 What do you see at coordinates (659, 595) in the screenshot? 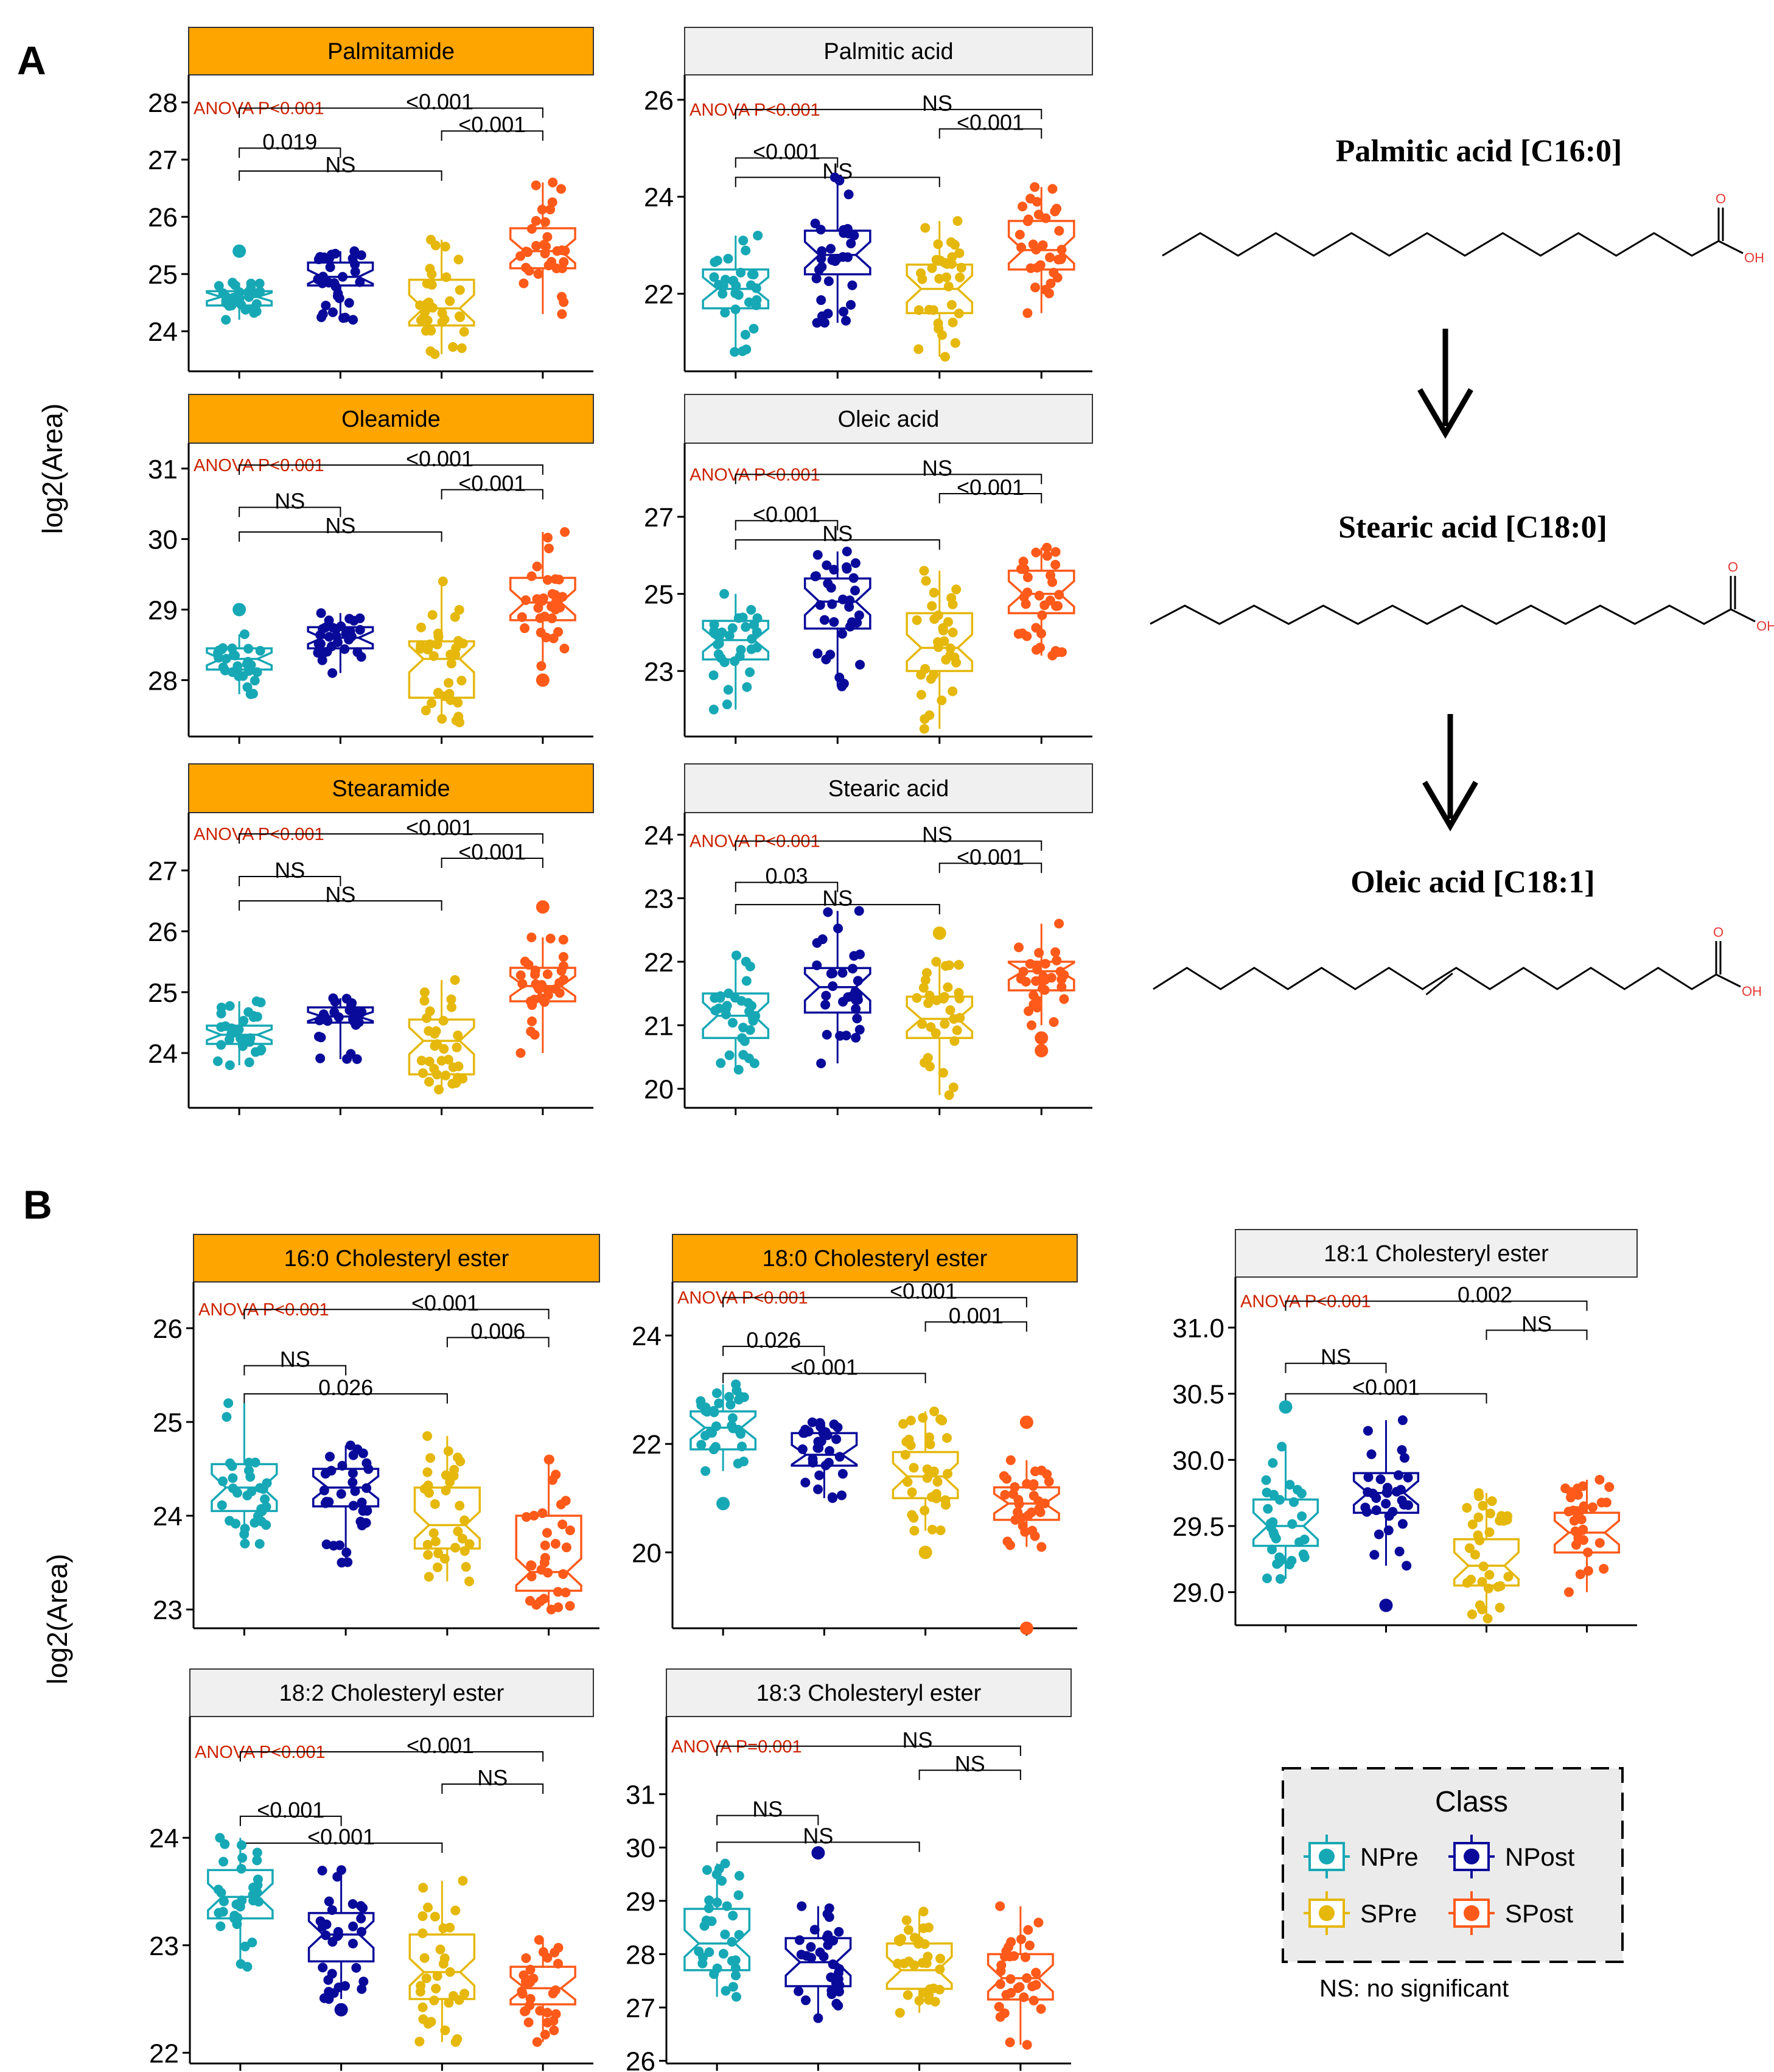
I see `y-tick-label: 25` at bounding box center [659, 595].